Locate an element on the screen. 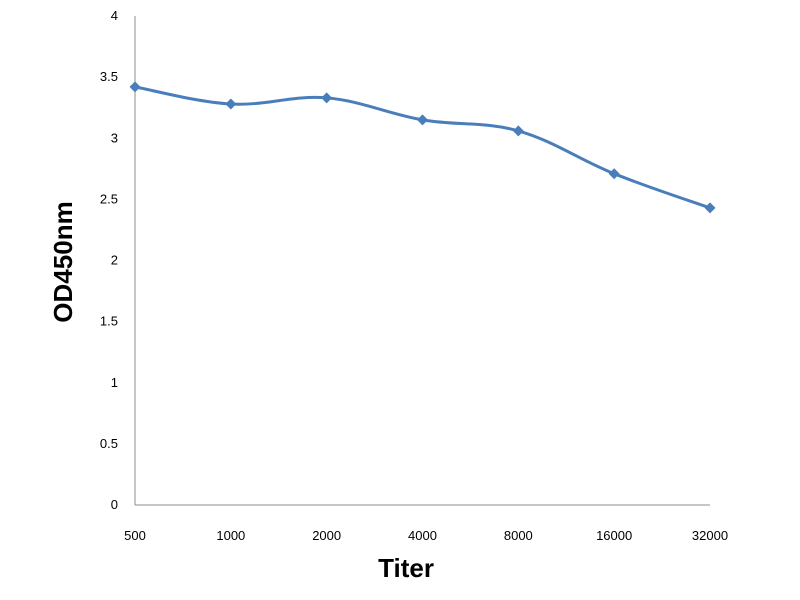 This screenshot has height=600, width=800. y-axis-title: OD450nm is located at coordinates (63, 261).